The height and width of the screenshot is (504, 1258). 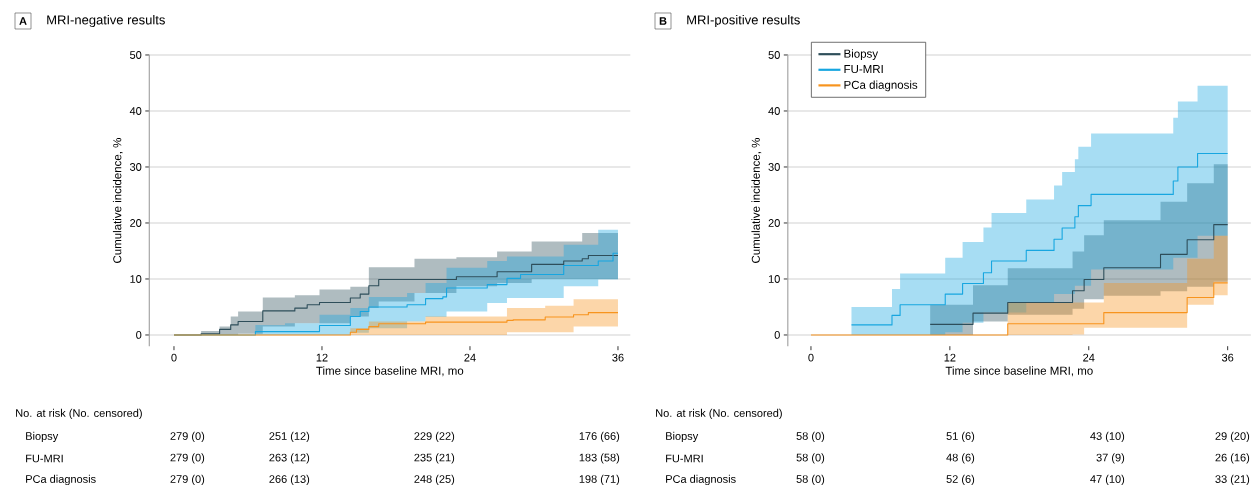 What do you see at coordinates (743, 21) in the screenshot?
I see `chart-title: MRI-positive results` at bounding box center [743, 21].